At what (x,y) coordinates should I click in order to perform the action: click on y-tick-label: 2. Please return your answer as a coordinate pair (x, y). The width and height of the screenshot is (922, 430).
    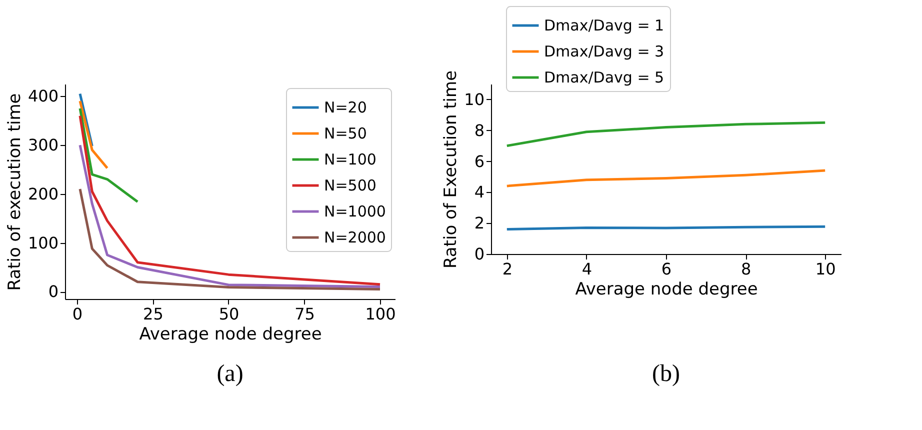
    Looking at the image, I should click on (479, 223).